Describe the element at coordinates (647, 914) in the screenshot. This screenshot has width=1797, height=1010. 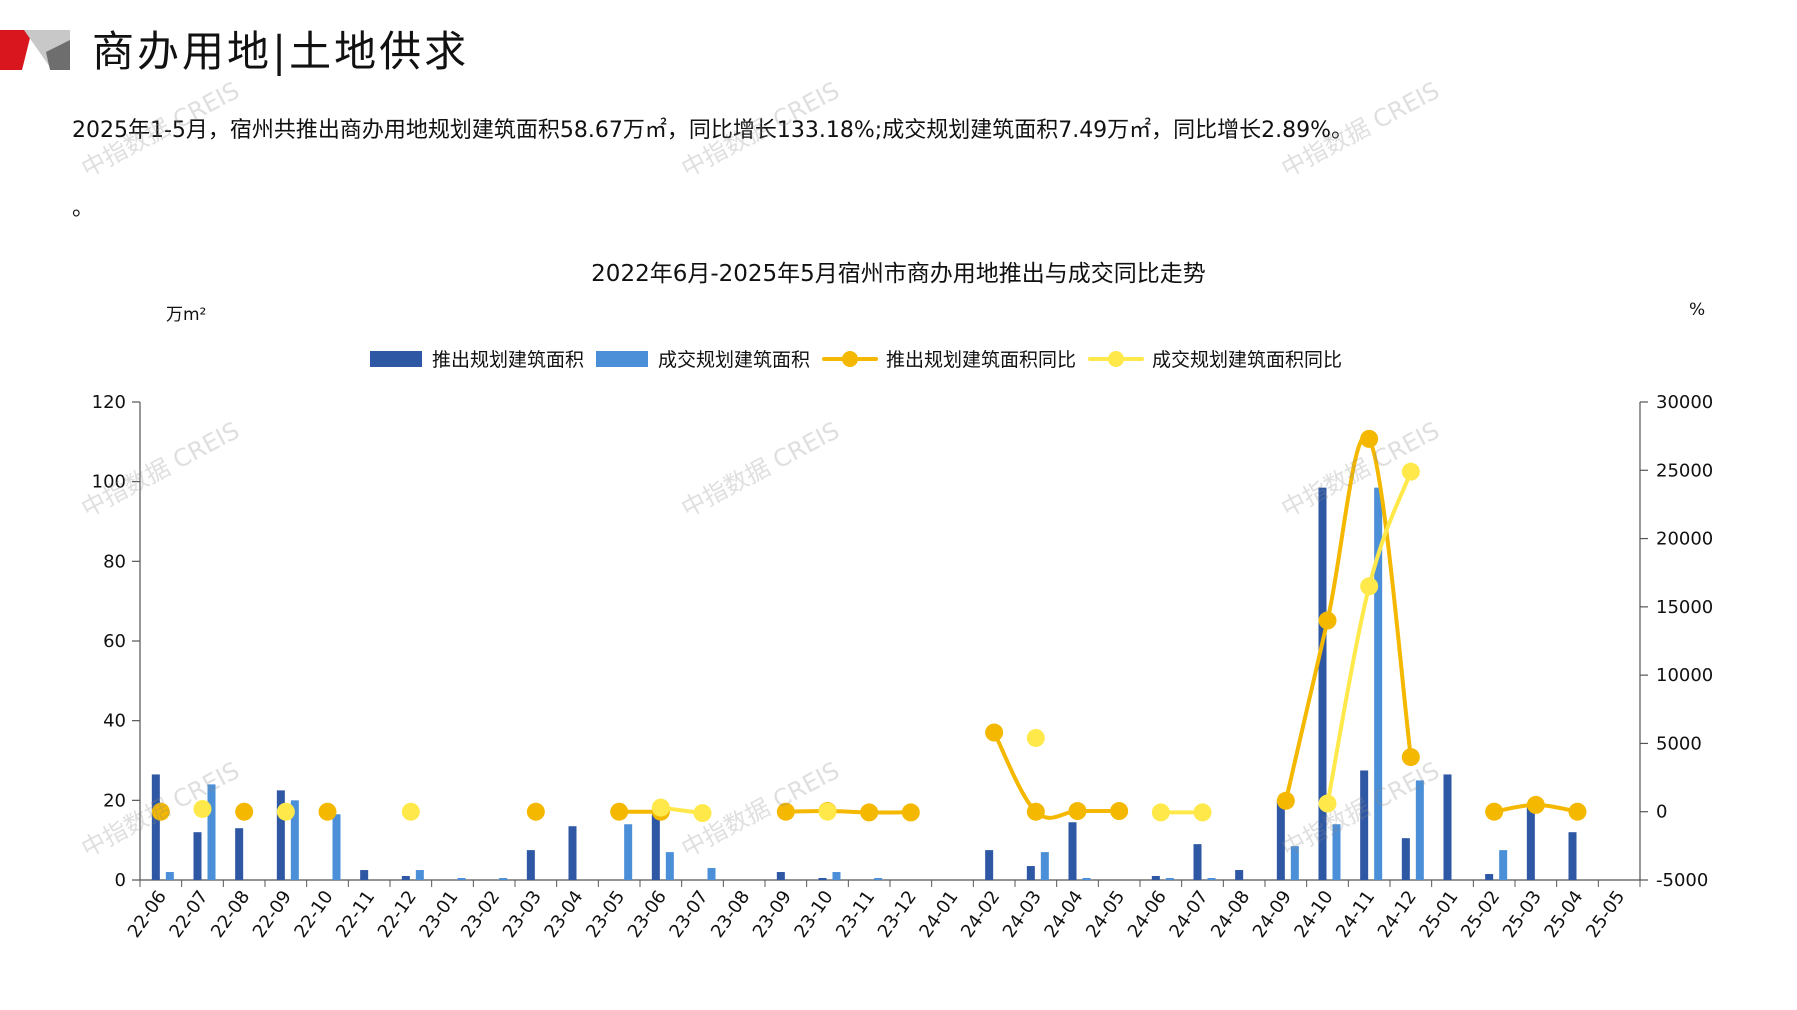
I see `x-tick-label: 23-06` at that location.